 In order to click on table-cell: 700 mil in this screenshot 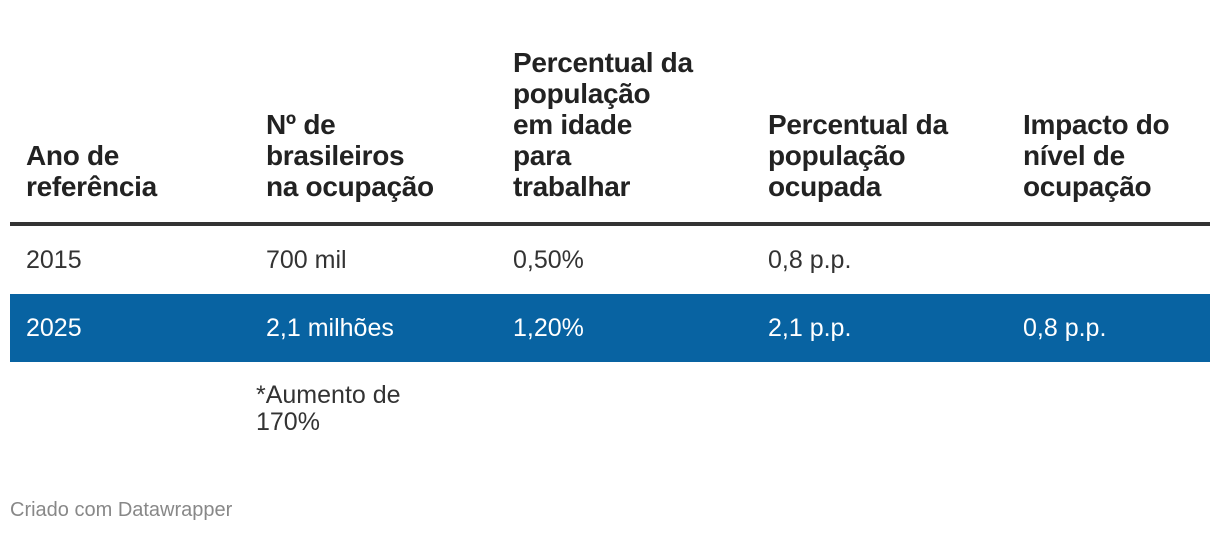, I will do `click(306, 260)`.